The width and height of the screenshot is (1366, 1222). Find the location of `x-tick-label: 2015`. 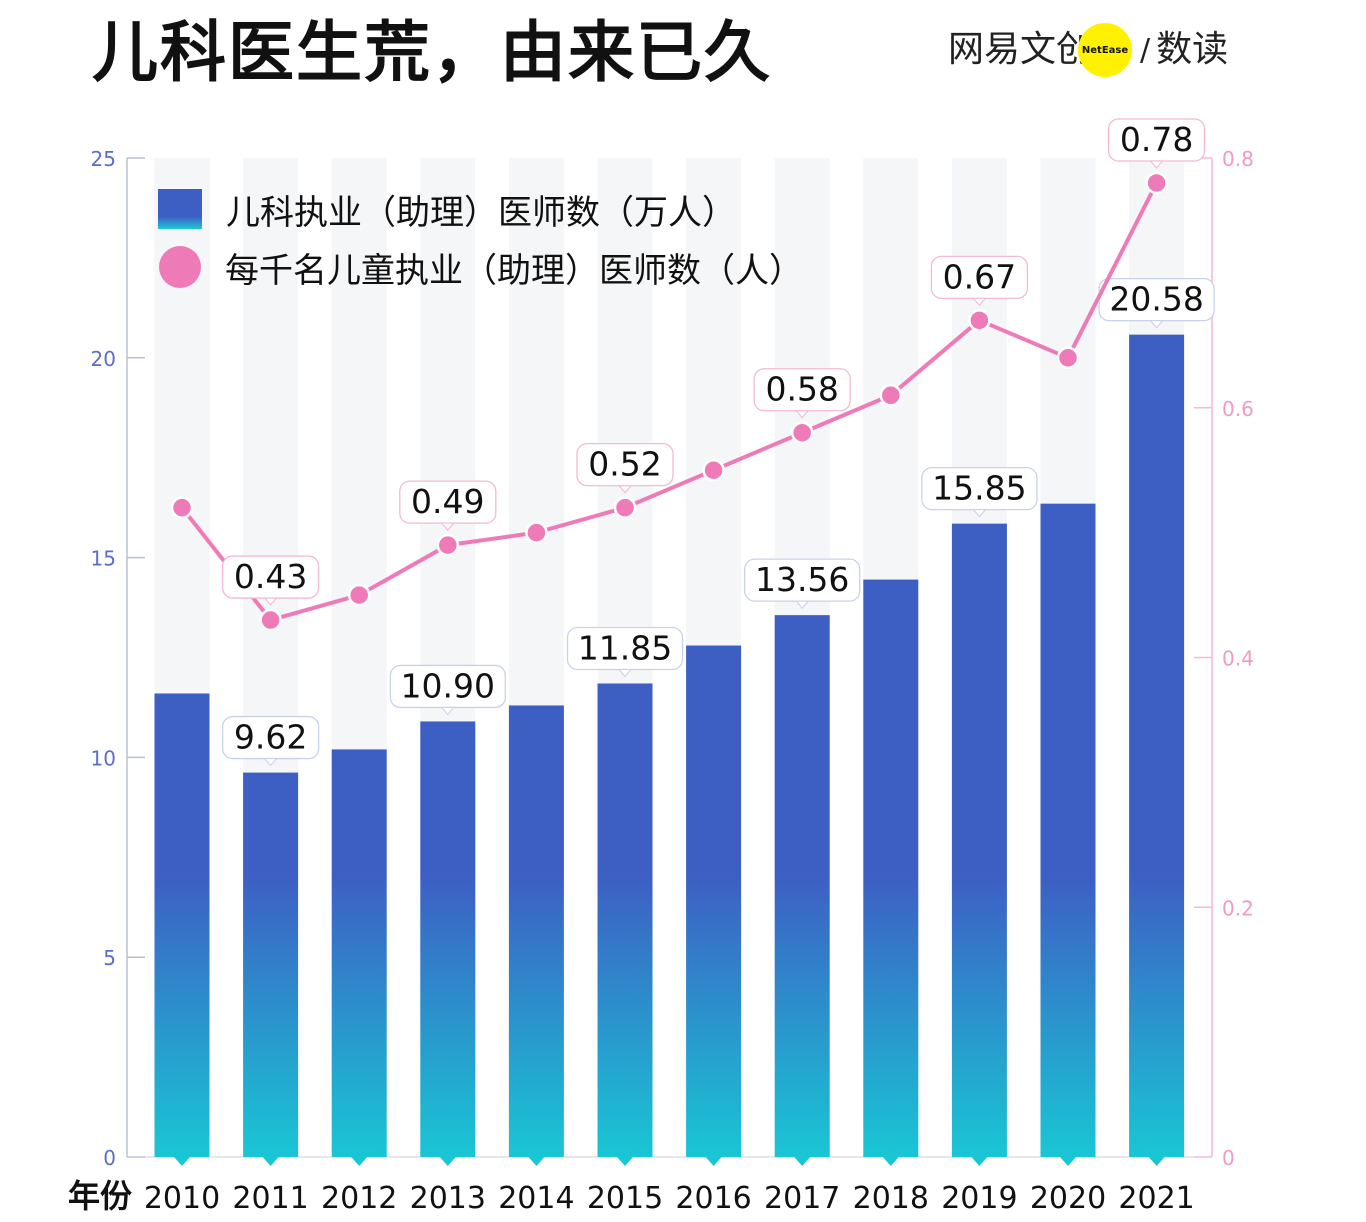

x-tick-label: 2015 is located at coordinates (625, 1198).